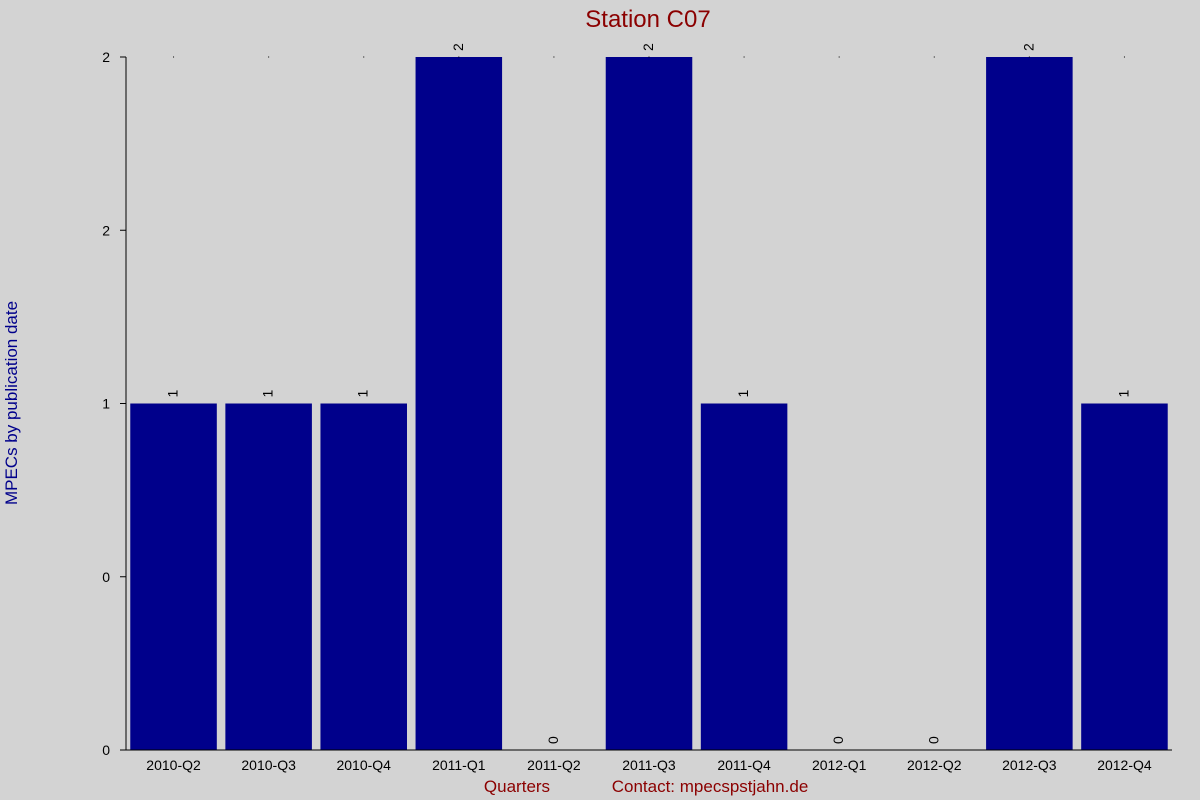 Image resolution: width=1200 pixels, height=800 pixels. I want to click on data-label-2011-Q1: 2, so click(458, 47).